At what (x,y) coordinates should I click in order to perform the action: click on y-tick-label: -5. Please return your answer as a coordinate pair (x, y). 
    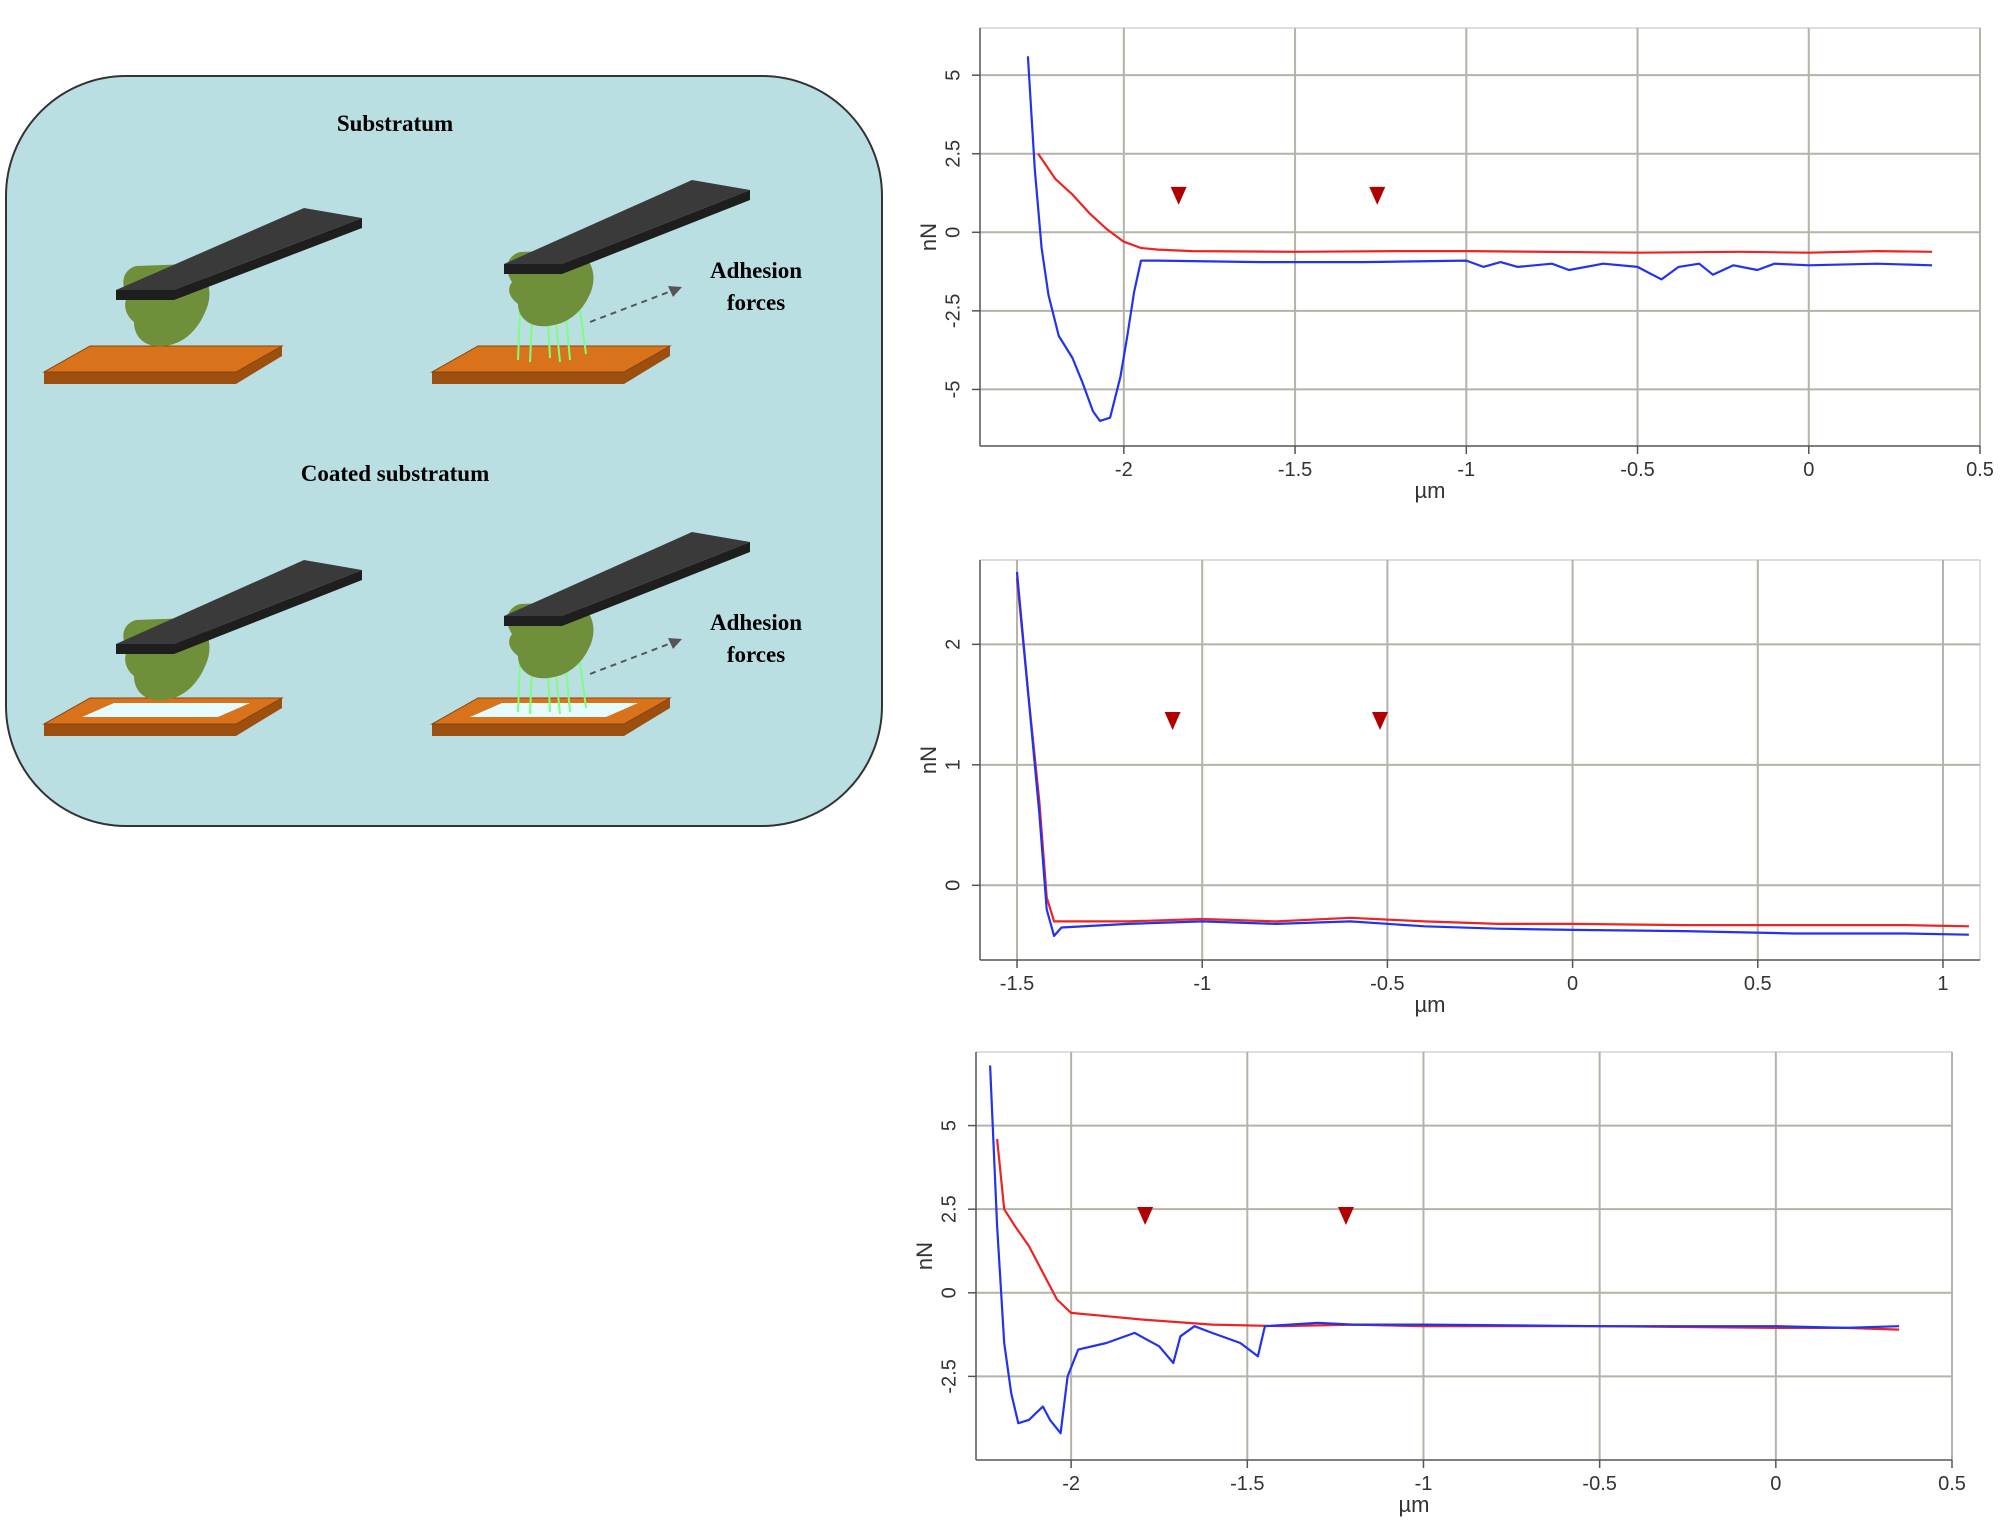
    Looking at the image, I should click on (953, 390).